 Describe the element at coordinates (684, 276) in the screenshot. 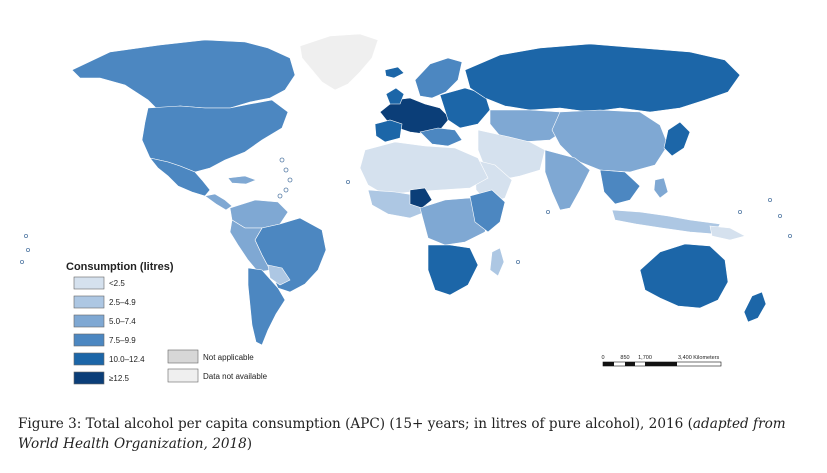

I see `australia` at that location.